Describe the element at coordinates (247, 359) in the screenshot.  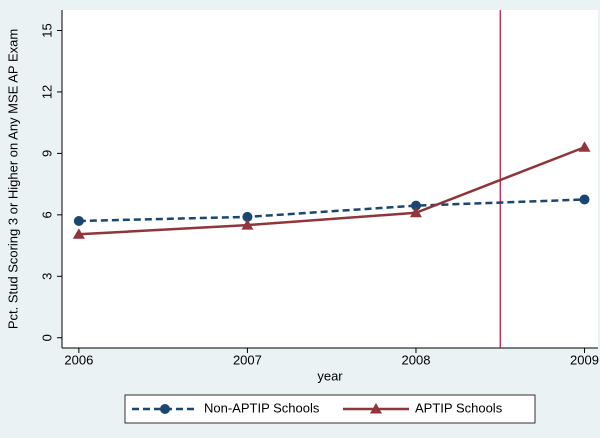
I see `x-tick-label: 2007` at that location.